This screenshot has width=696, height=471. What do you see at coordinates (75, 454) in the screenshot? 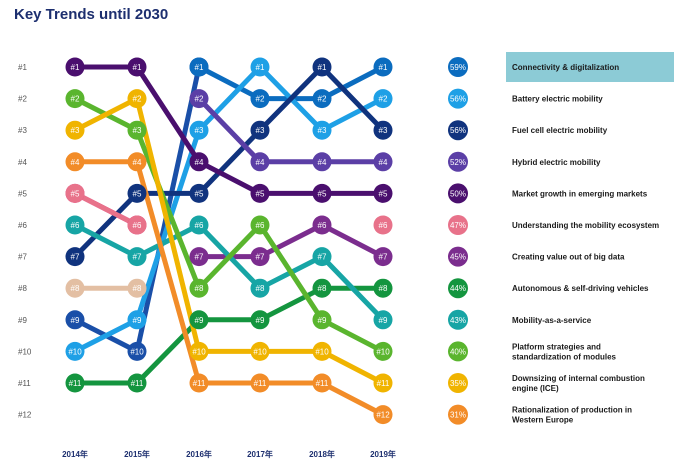
I see `x-tick-label: 2014年` at bounding box center [75, 454].